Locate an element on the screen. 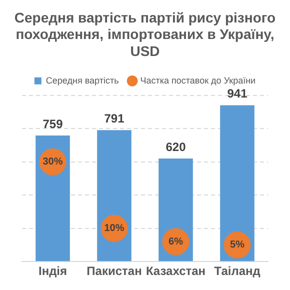 This screenshot has height=290, width=290. bar is located at coordinates (237, 183).